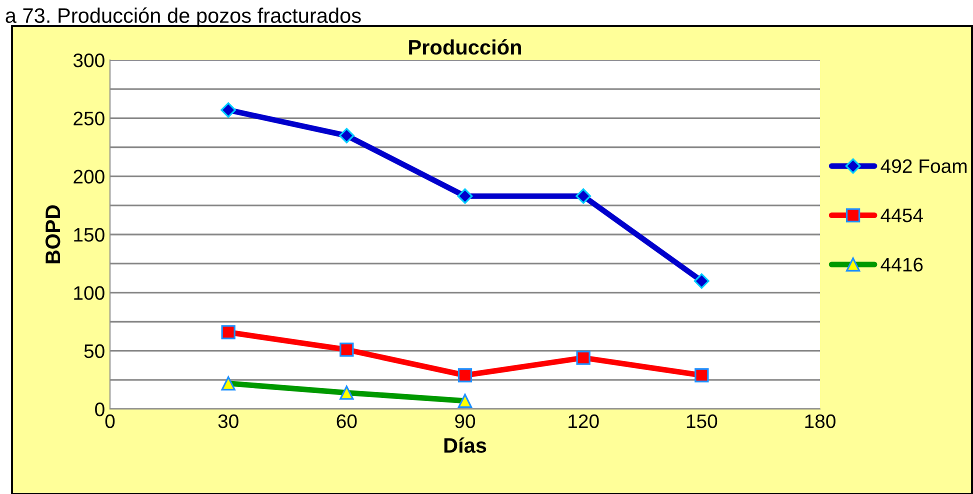 The height and width of the screenshot is (494, 973). I want to click on legend-label: 492 Foam, so click(923, 166).